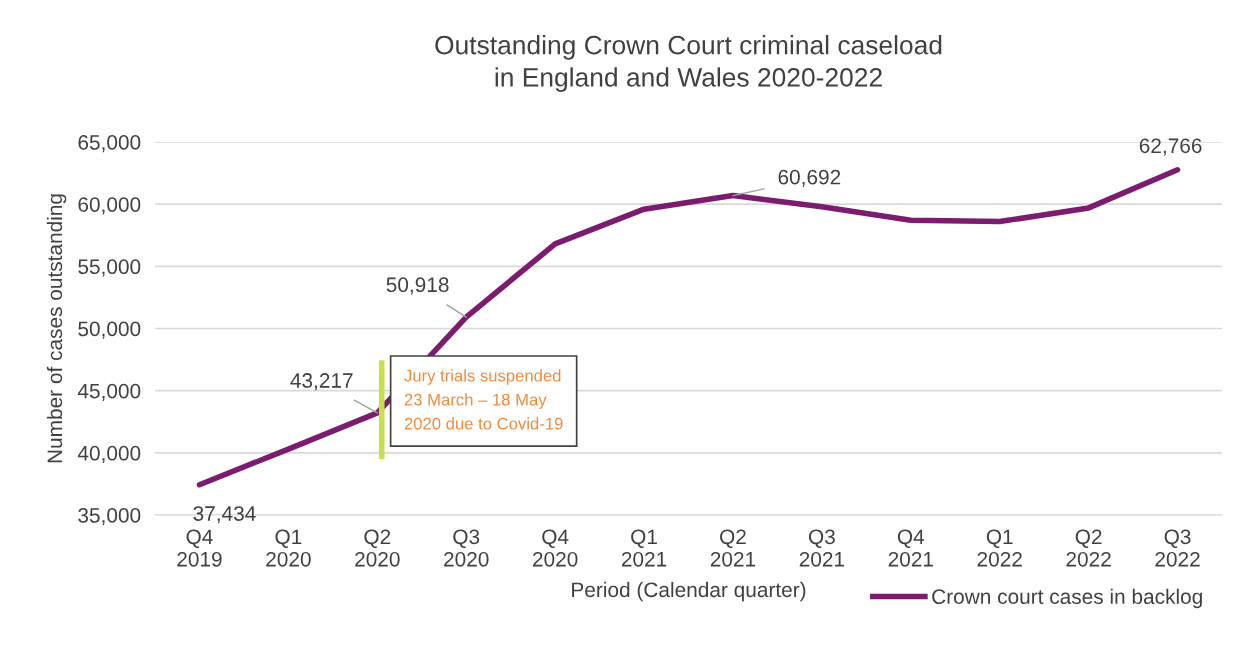  I want to click on x-tick-label: Q4 2020, so click(555, 548).